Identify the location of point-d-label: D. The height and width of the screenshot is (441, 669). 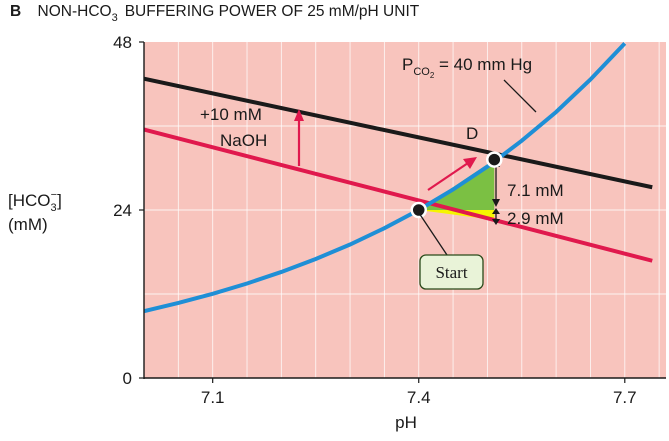
(472, 133).